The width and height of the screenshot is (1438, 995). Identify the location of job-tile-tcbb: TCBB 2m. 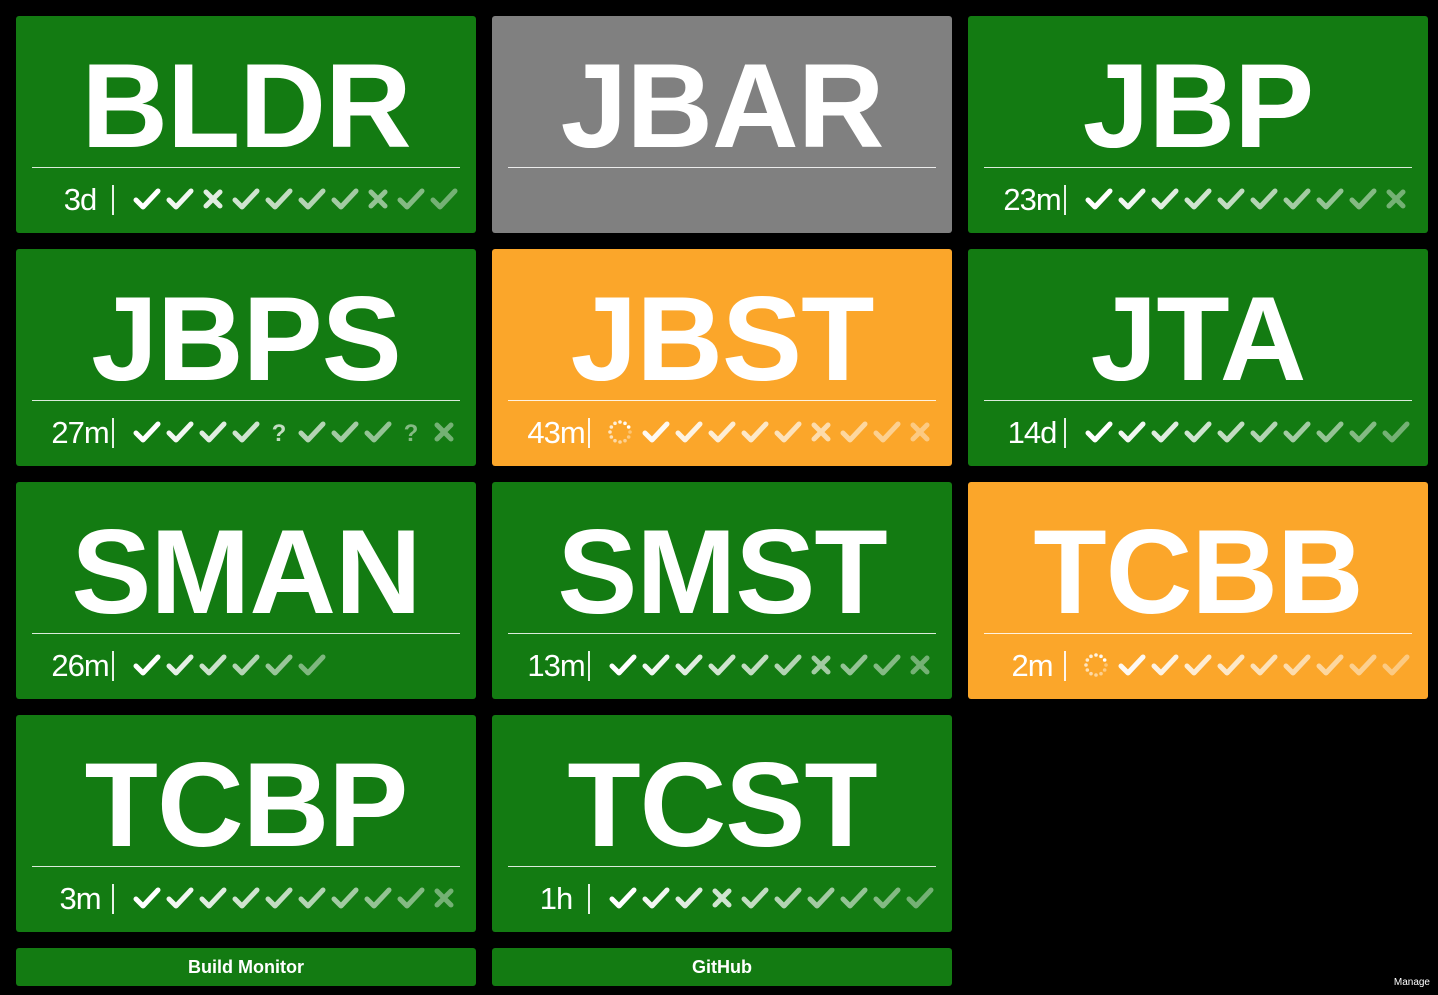
(1198, 590).